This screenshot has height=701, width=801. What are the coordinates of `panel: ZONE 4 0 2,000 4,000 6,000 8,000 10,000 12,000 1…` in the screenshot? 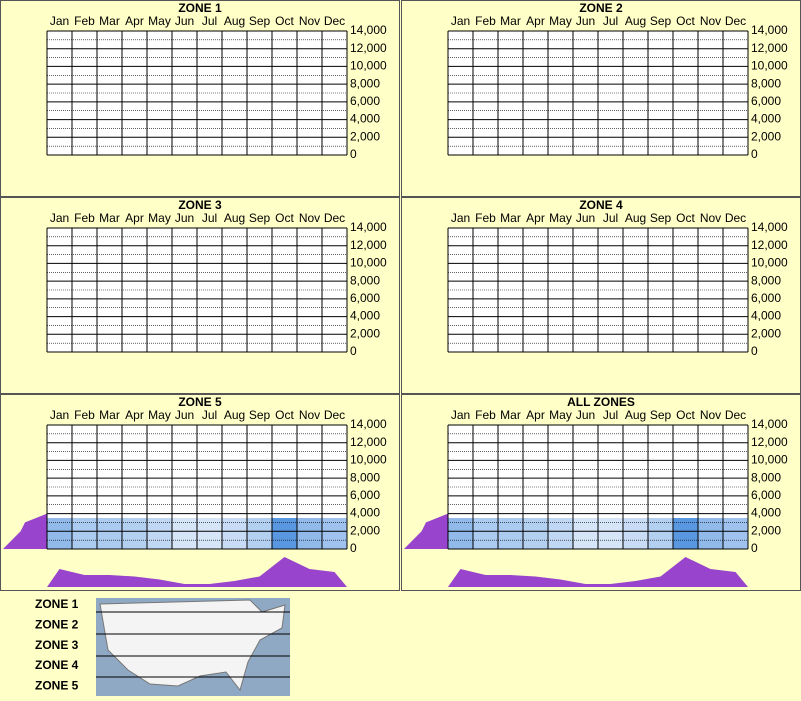 It's located at (601, 295).